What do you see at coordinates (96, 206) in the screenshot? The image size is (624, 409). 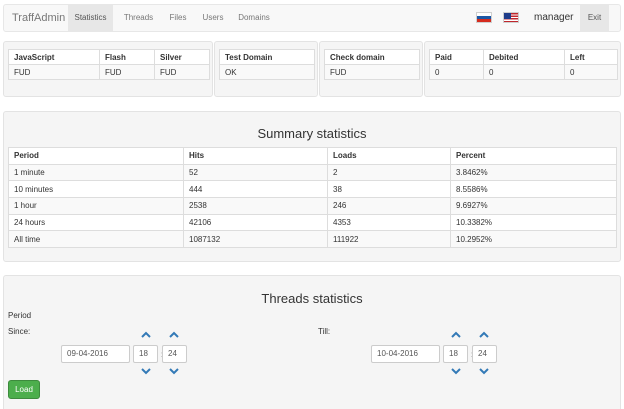 I see `table-cell: 1 hour` at bounding box center [96, 206].